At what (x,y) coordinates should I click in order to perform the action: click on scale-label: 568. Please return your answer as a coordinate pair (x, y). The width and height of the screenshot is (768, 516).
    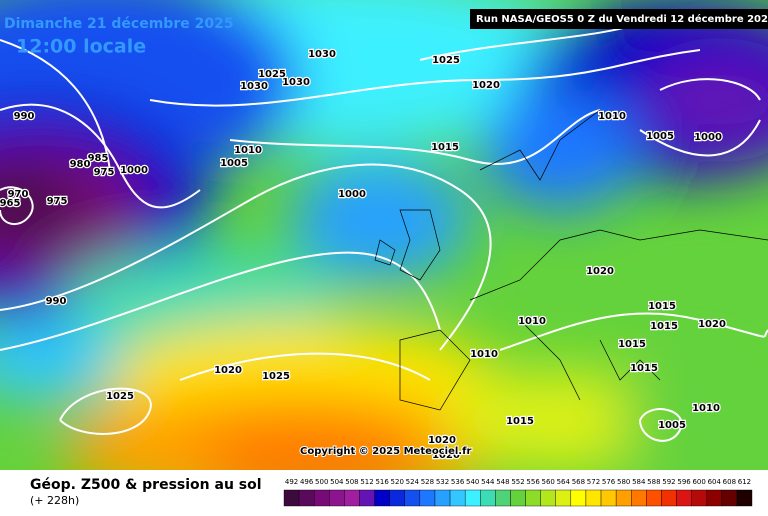
    Looking at the image, I should click on (578, 482).